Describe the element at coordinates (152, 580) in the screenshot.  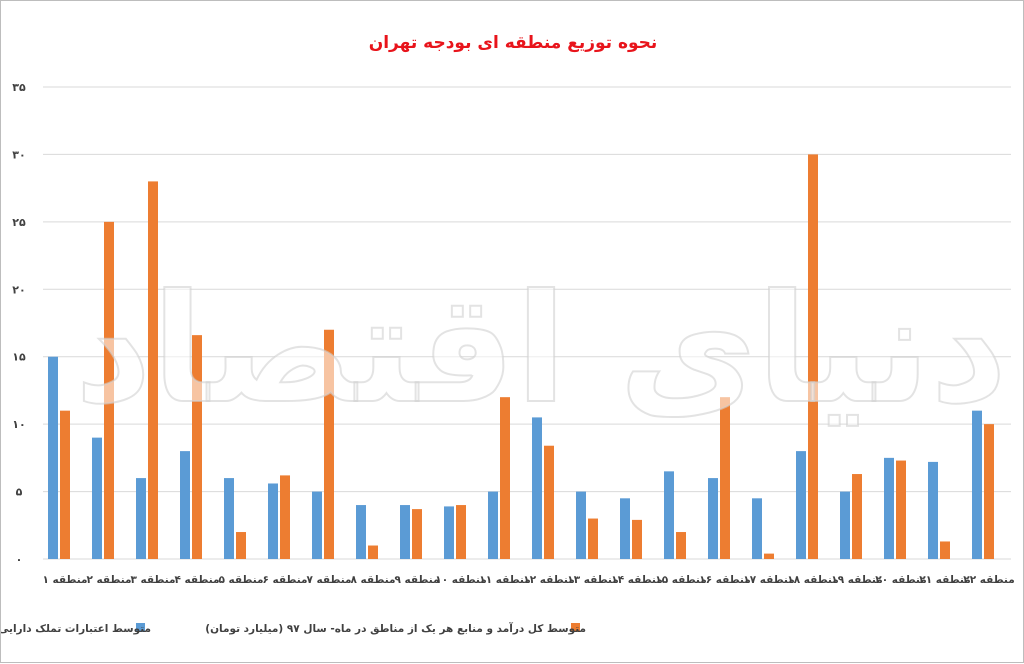
I see `x-tick-label: منطقه ۳` at that location.